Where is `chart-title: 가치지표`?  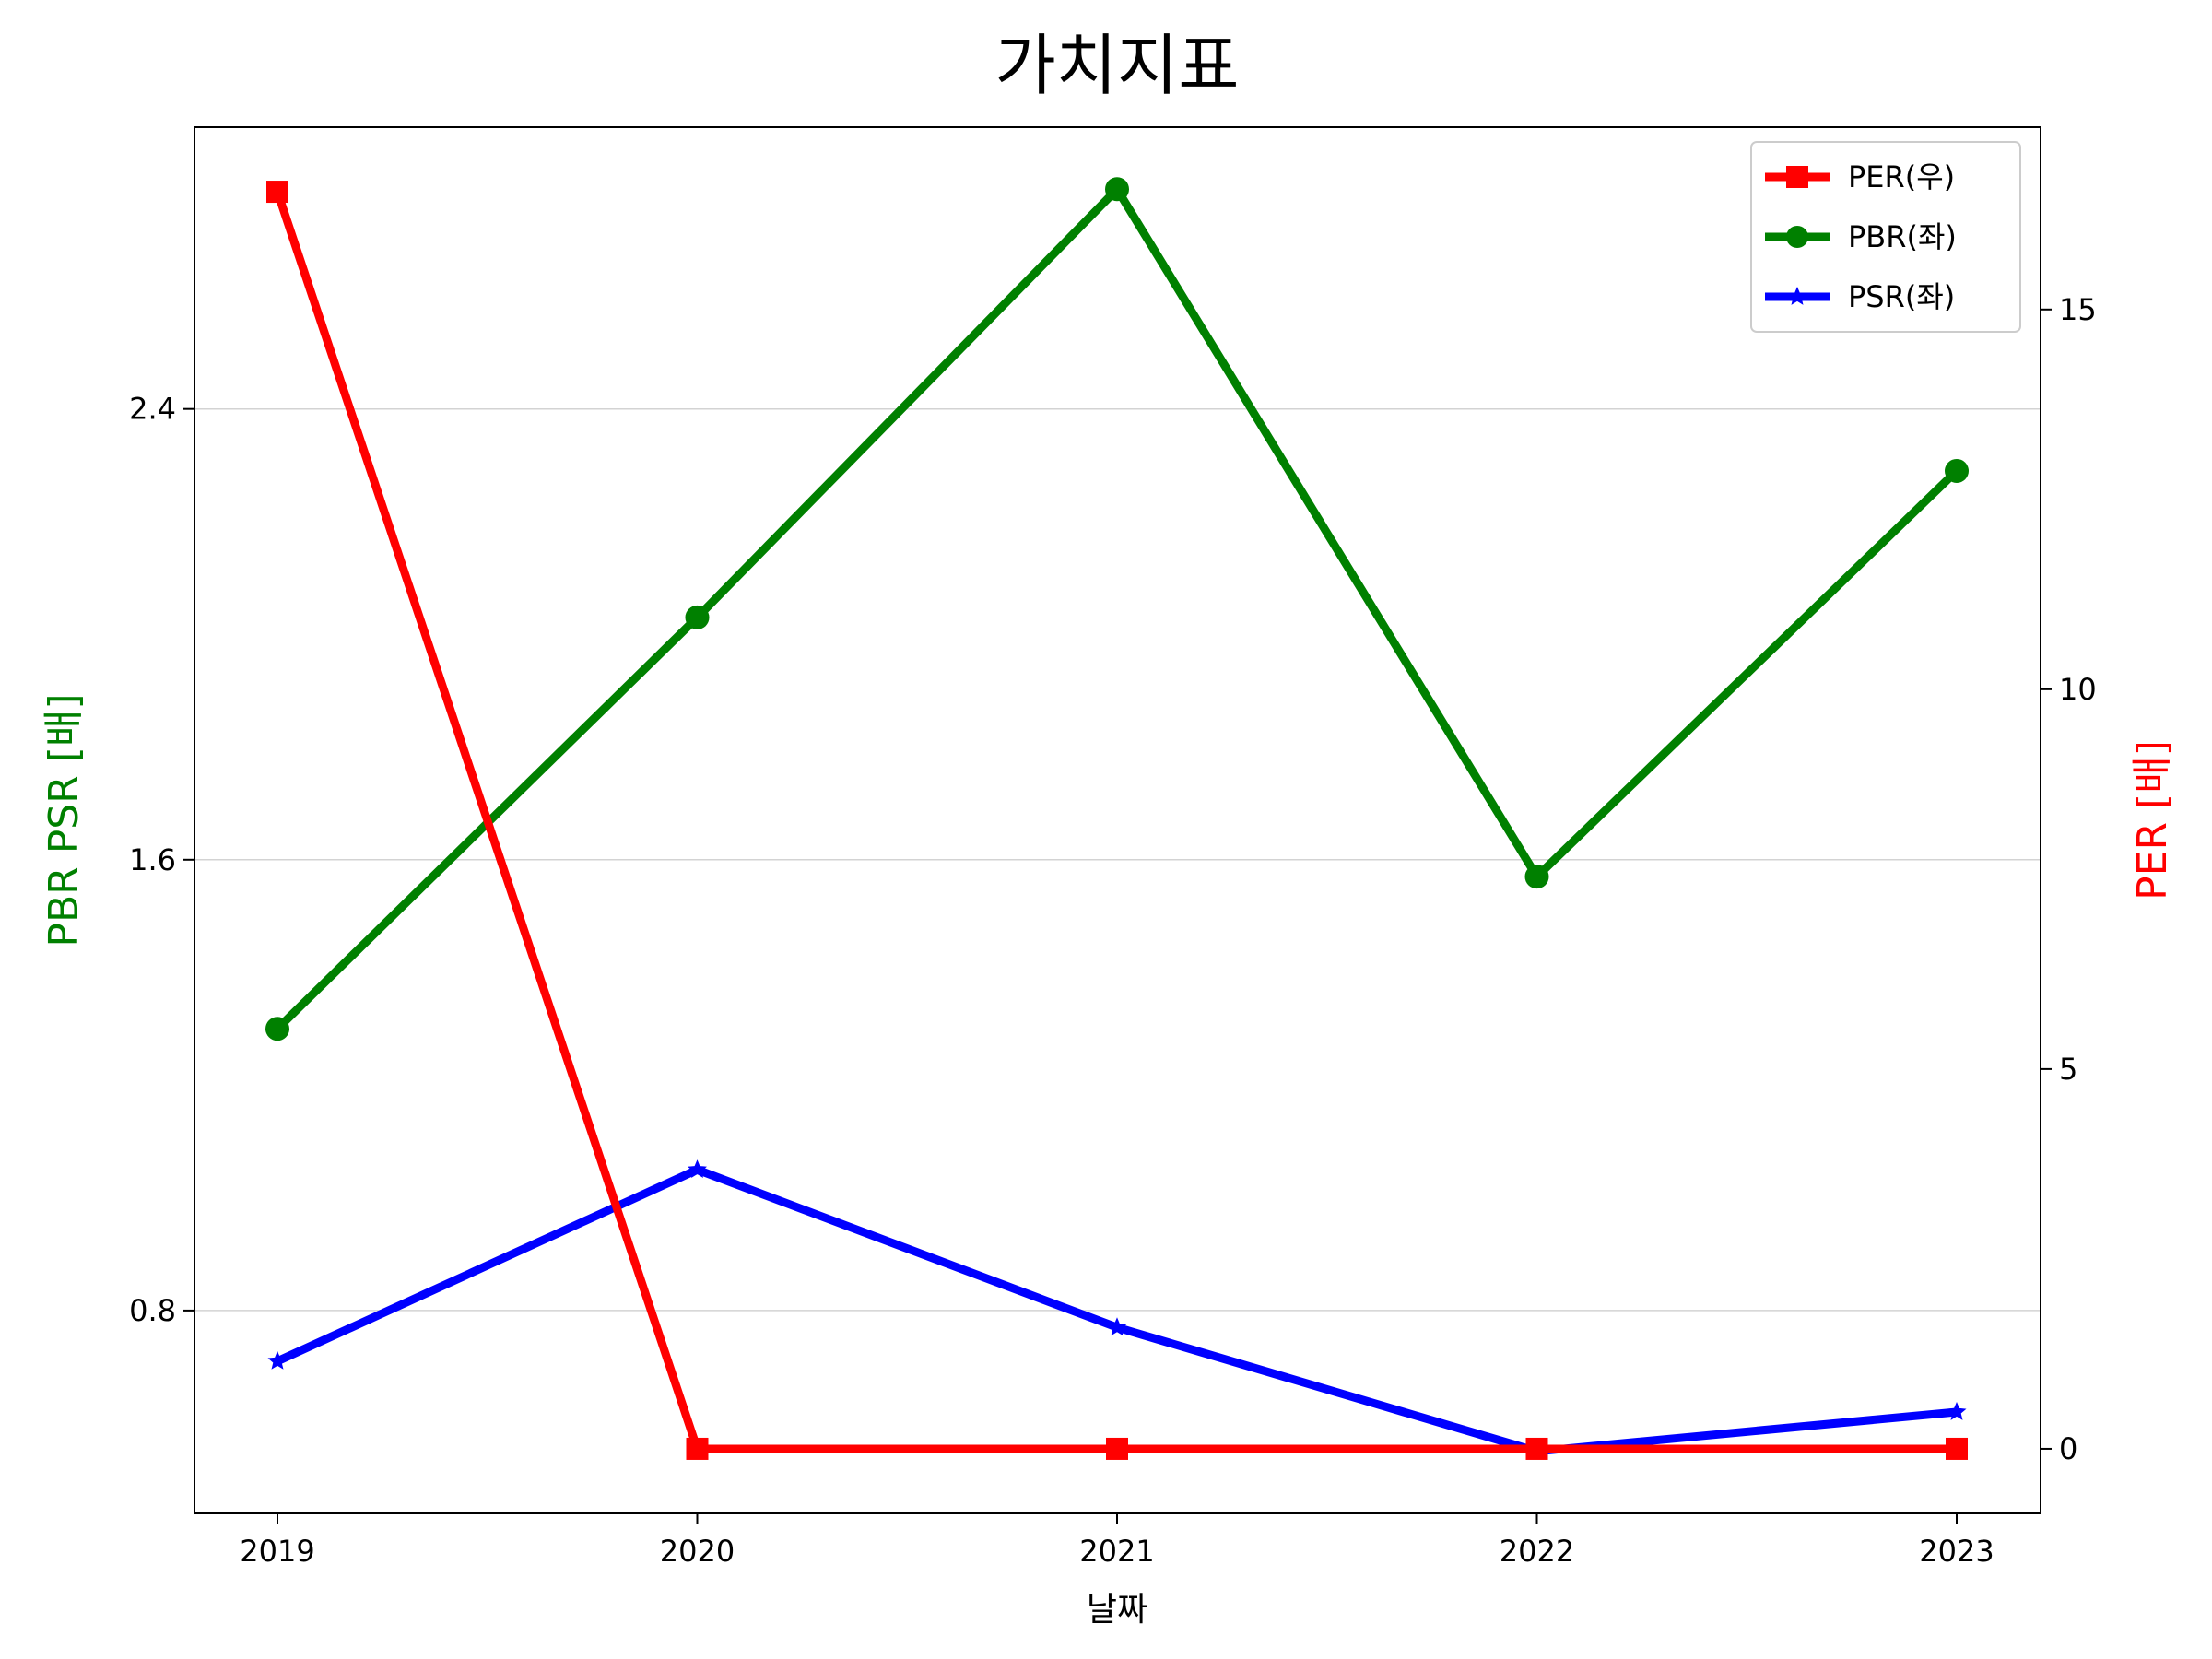
chart-title: 가치지표 is located at coordinates (1117, 65).